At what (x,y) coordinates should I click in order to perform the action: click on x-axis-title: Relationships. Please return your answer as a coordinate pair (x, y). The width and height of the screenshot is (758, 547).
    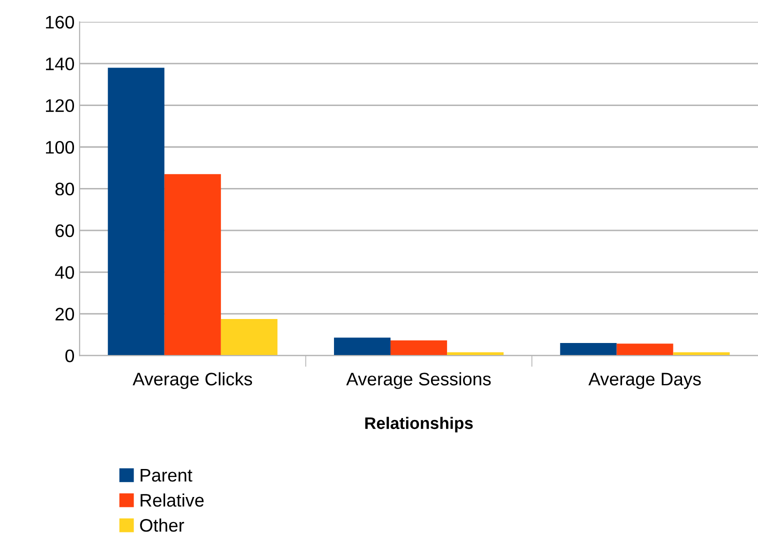
    Looking at the image, I should click on (419, 424).